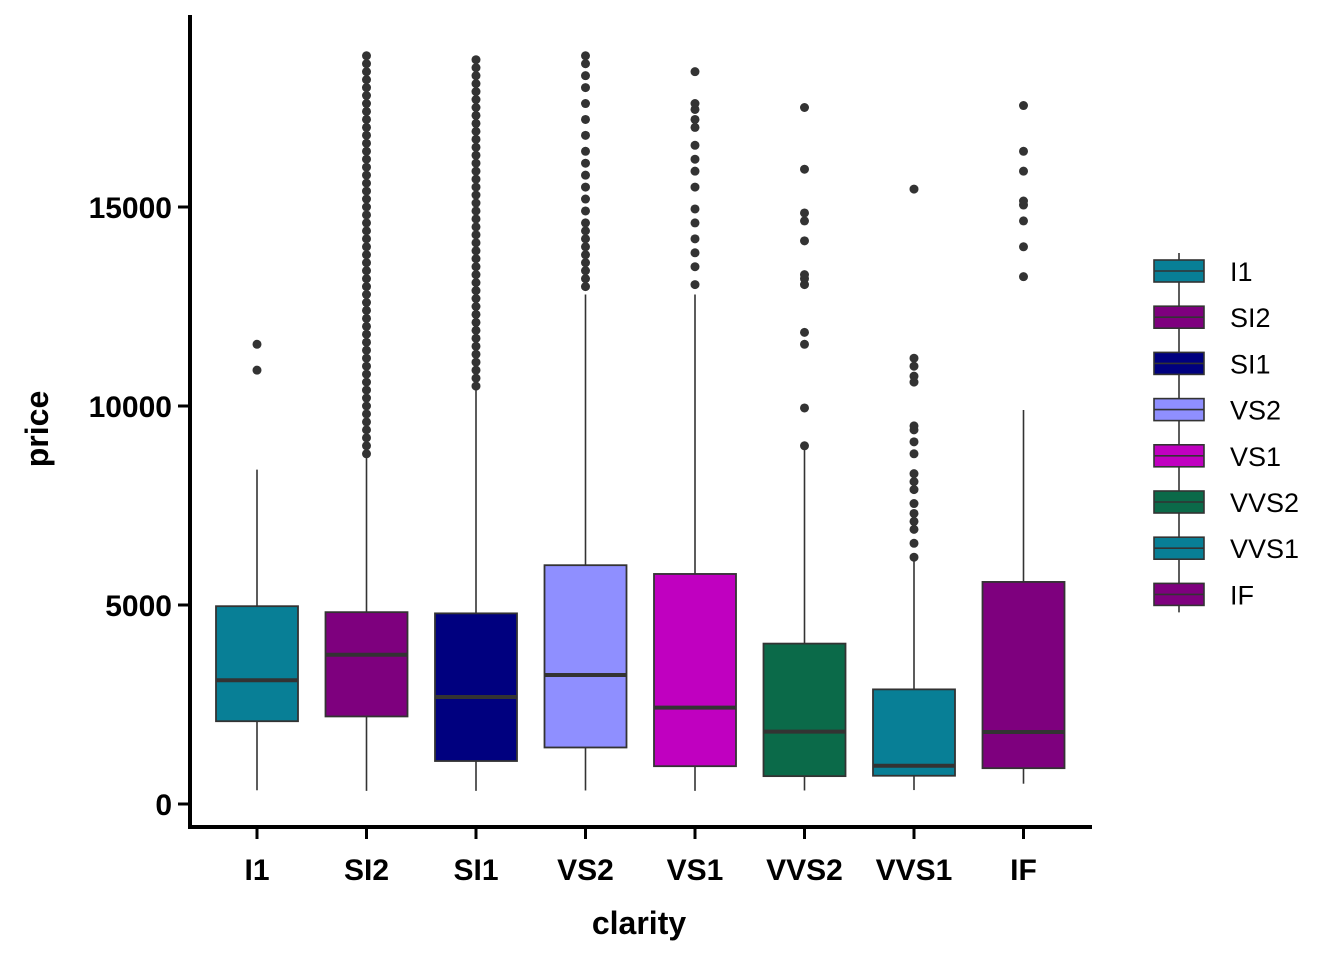  Describe the element at coordinates (695, 870) in the screenshot. I see `x-tick-label: VS1` at that location.